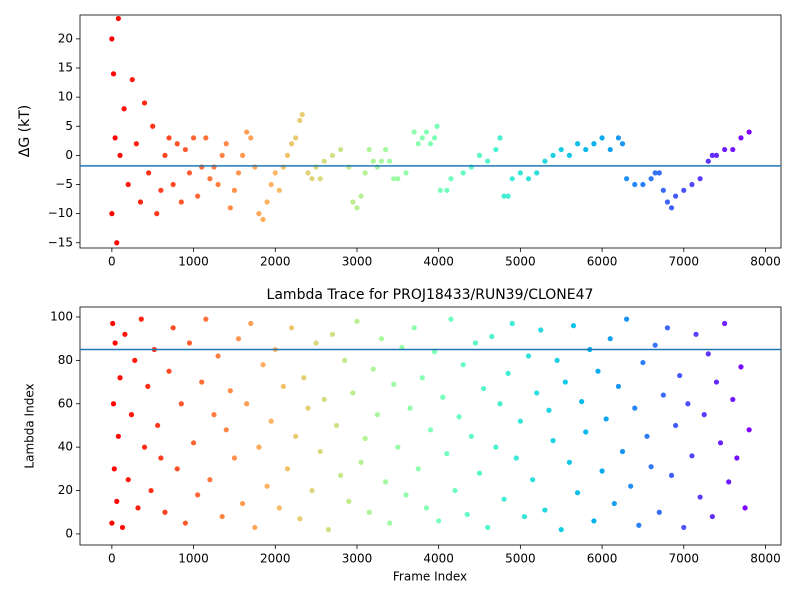  Describe the element at coordinates (357, 262) in the screenshot. I see `x-tick-label: 3000` at that location.